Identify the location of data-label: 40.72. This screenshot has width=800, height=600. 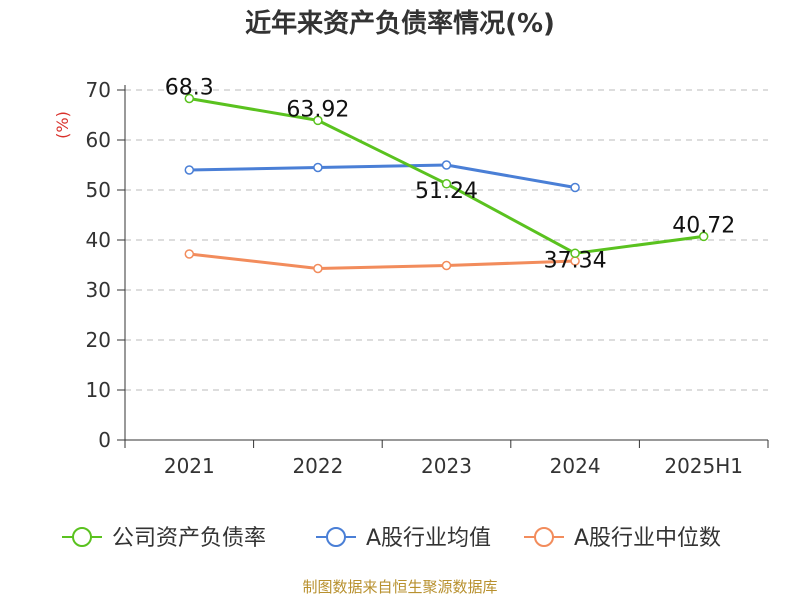
(703, 225).